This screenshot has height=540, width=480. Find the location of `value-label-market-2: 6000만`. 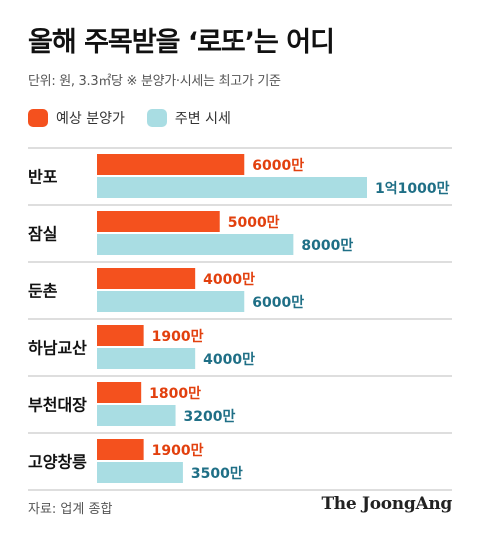

value-label-market-2: 6000만 is located at coordinates (278, 303).